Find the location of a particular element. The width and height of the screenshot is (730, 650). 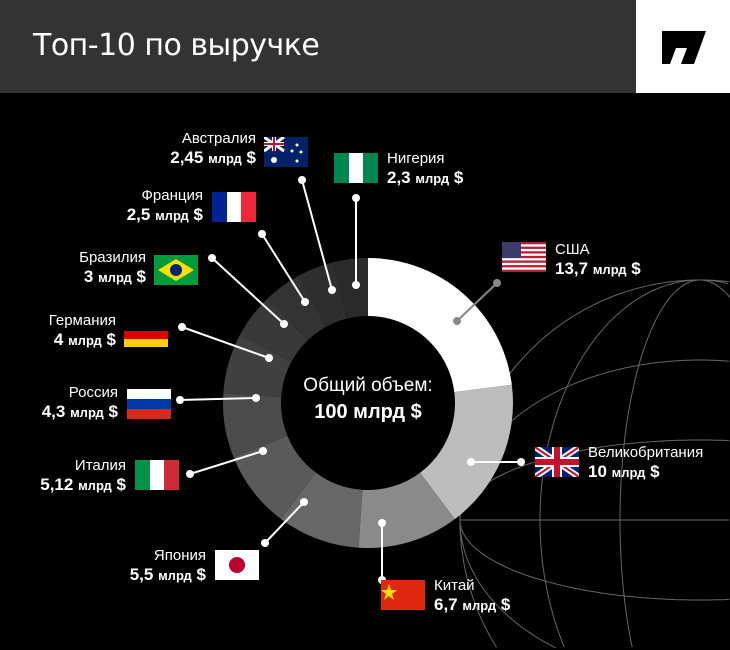

flag-it-icon is located at coordinates (157, 475).